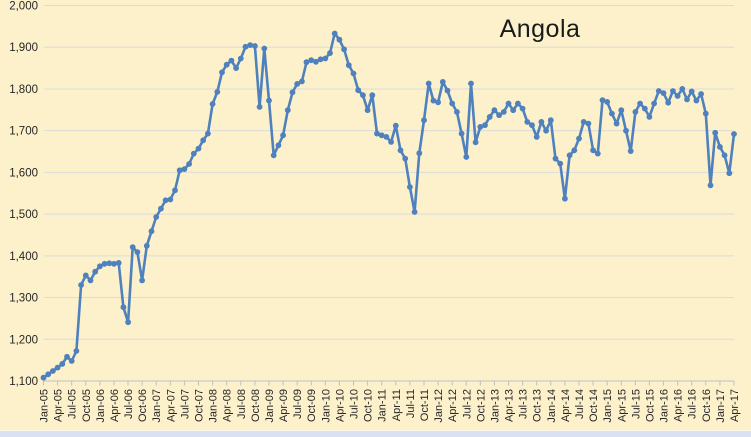 The height and width of the screenshot is (437, 751). What do you see at coordinates (566, 405) in the screenshot?
I see `x-axis-label: Apr-14` at bounding box center [566, 405].